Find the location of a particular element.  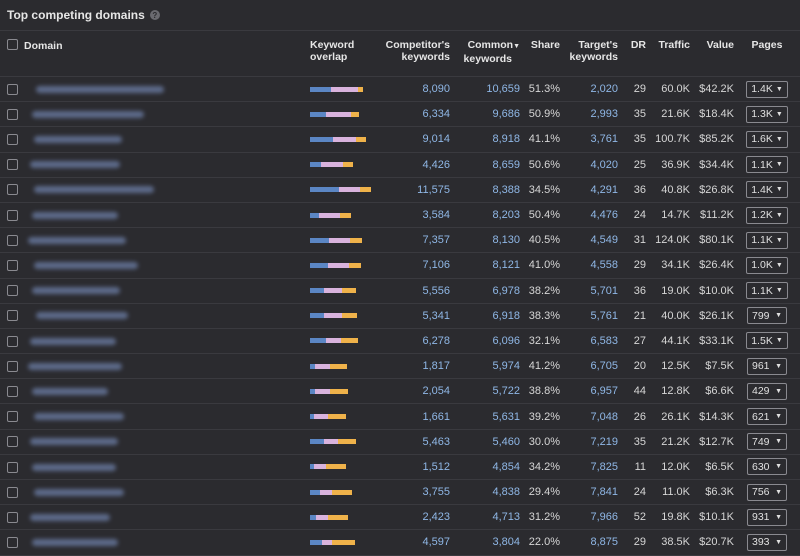

common-keywords-link: 6,096 is located at coordinates (485, 341).